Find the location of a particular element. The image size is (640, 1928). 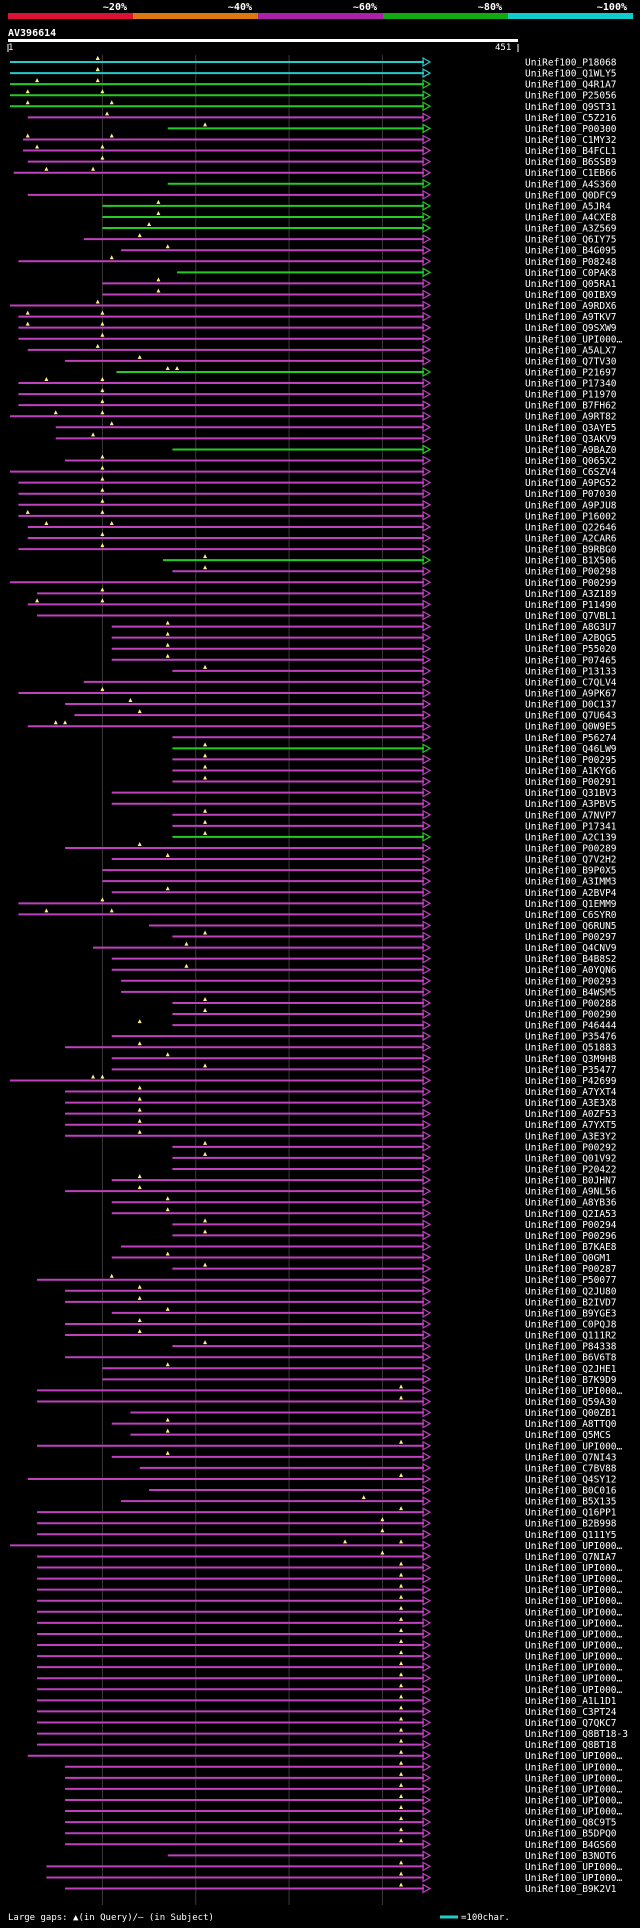

hit-label: UniRef100_P56274 is located at coordinates (571, 738).